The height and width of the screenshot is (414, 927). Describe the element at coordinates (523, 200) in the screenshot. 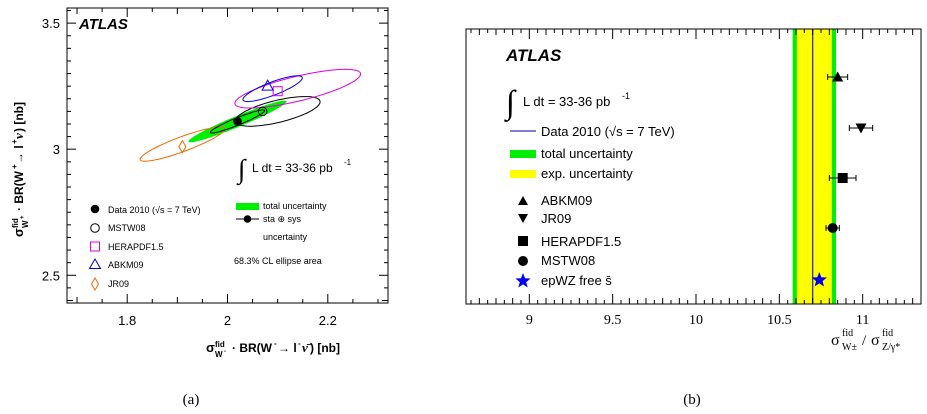

I see `legend-marker-abkm09-b` at that location.